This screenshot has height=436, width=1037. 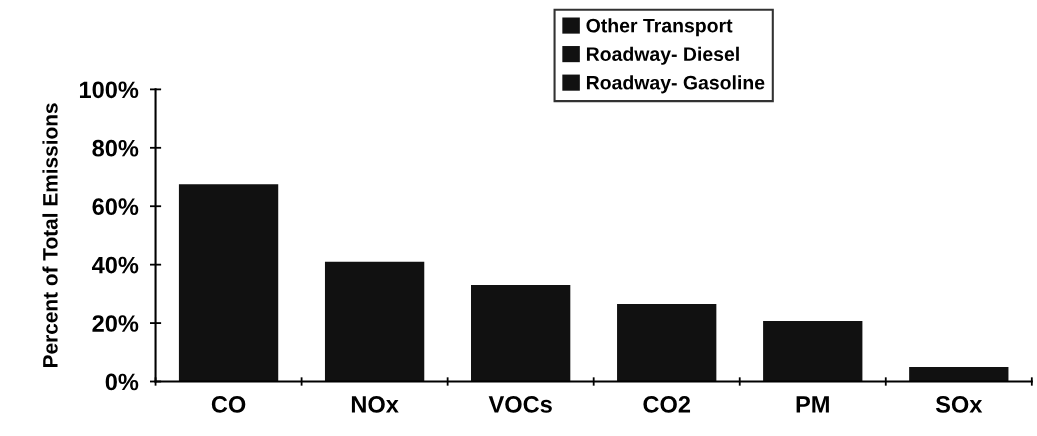 What do you see at coordinates (115, 265) in the screenshot?
I see `y-tick-label: 40%` at bounding box center [115, 265].